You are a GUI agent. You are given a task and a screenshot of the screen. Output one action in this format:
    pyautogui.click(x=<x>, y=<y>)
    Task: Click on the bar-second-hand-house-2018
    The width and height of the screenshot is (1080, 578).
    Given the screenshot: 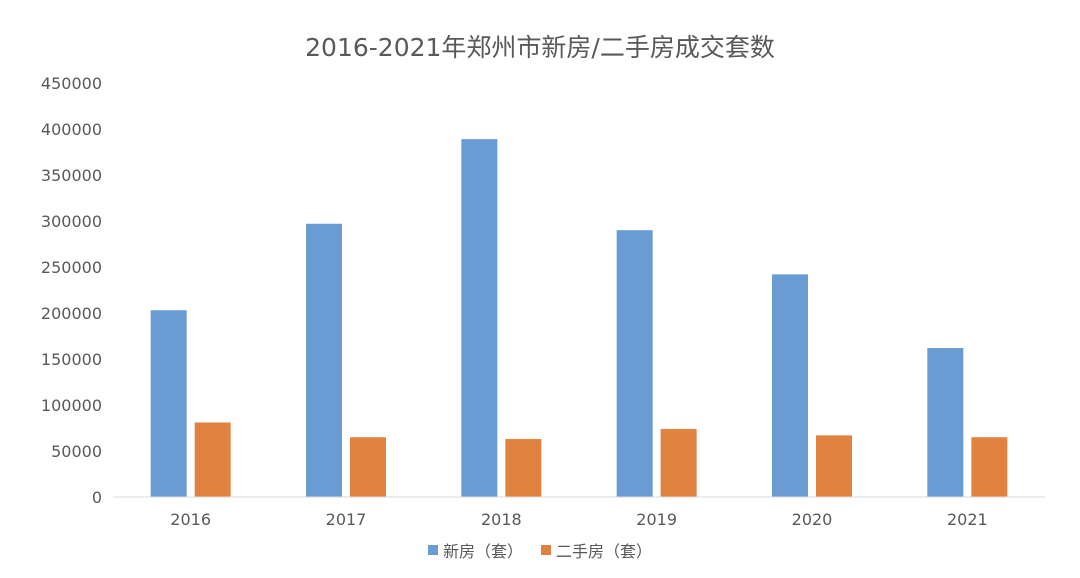 What is the action you would take?
    pyautogui.click(x=523, y=468)
    